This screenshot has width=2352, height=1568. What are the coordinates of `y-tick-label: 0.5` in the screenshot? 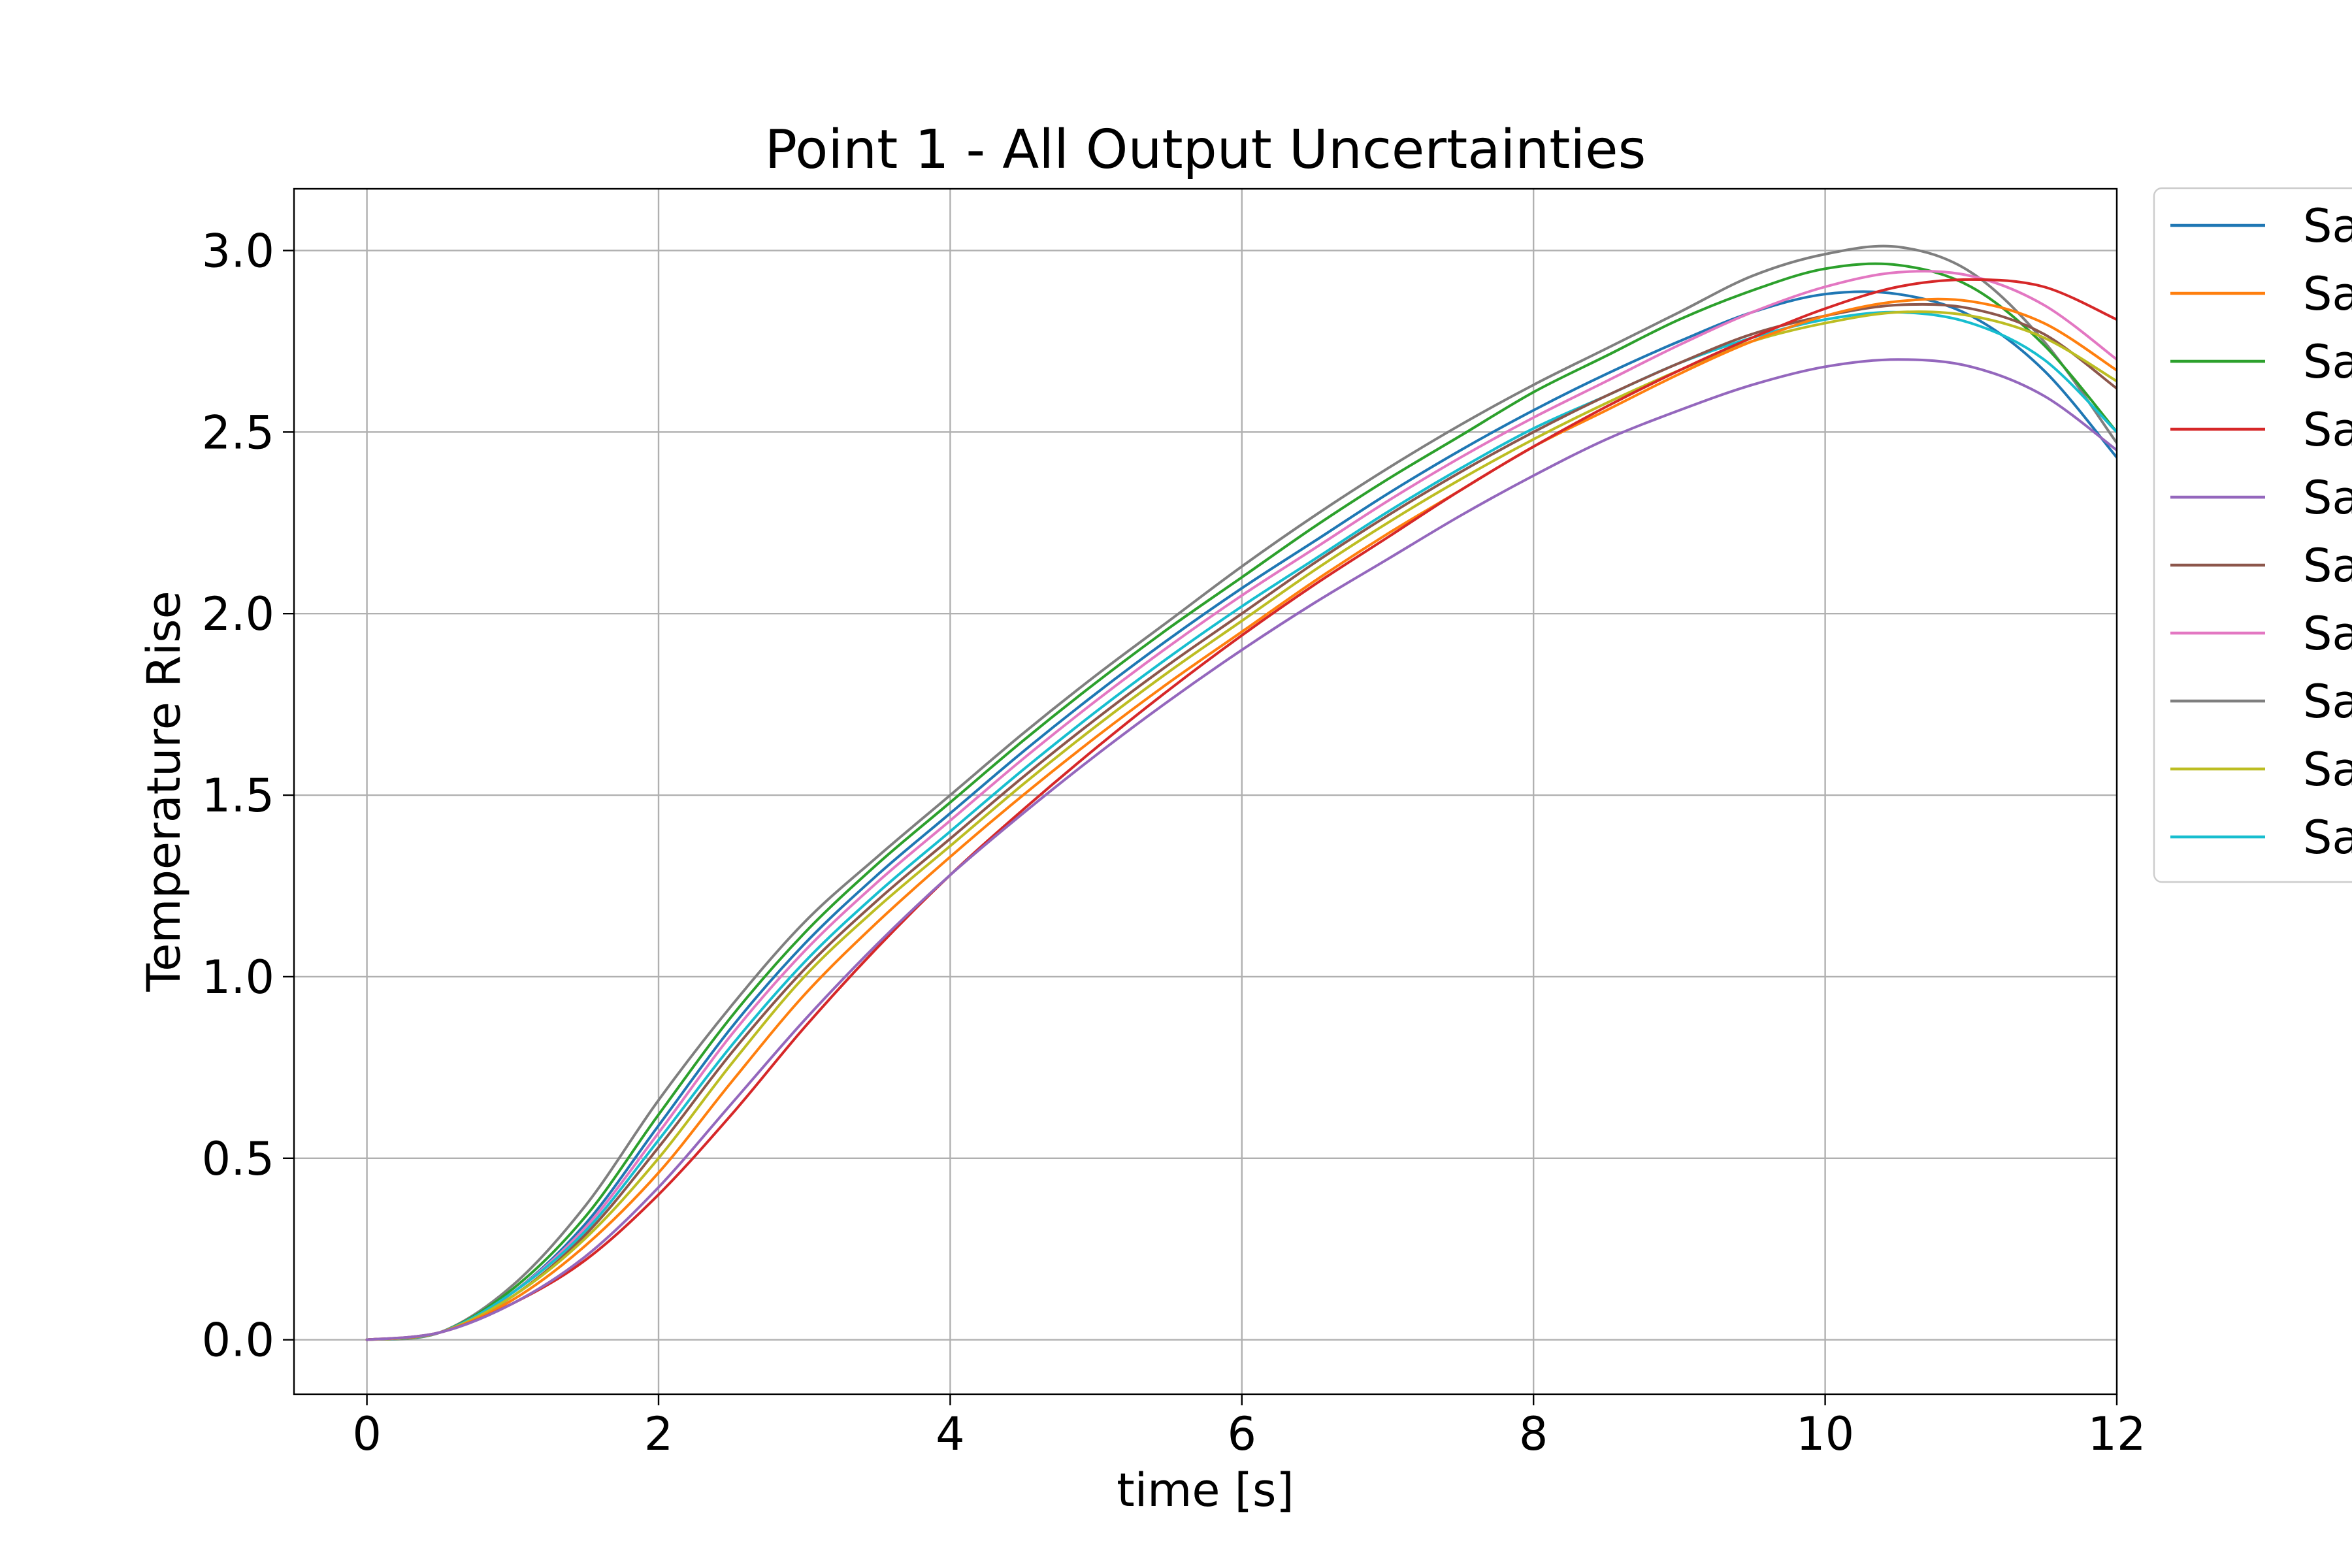 It's located at (238, 1159).